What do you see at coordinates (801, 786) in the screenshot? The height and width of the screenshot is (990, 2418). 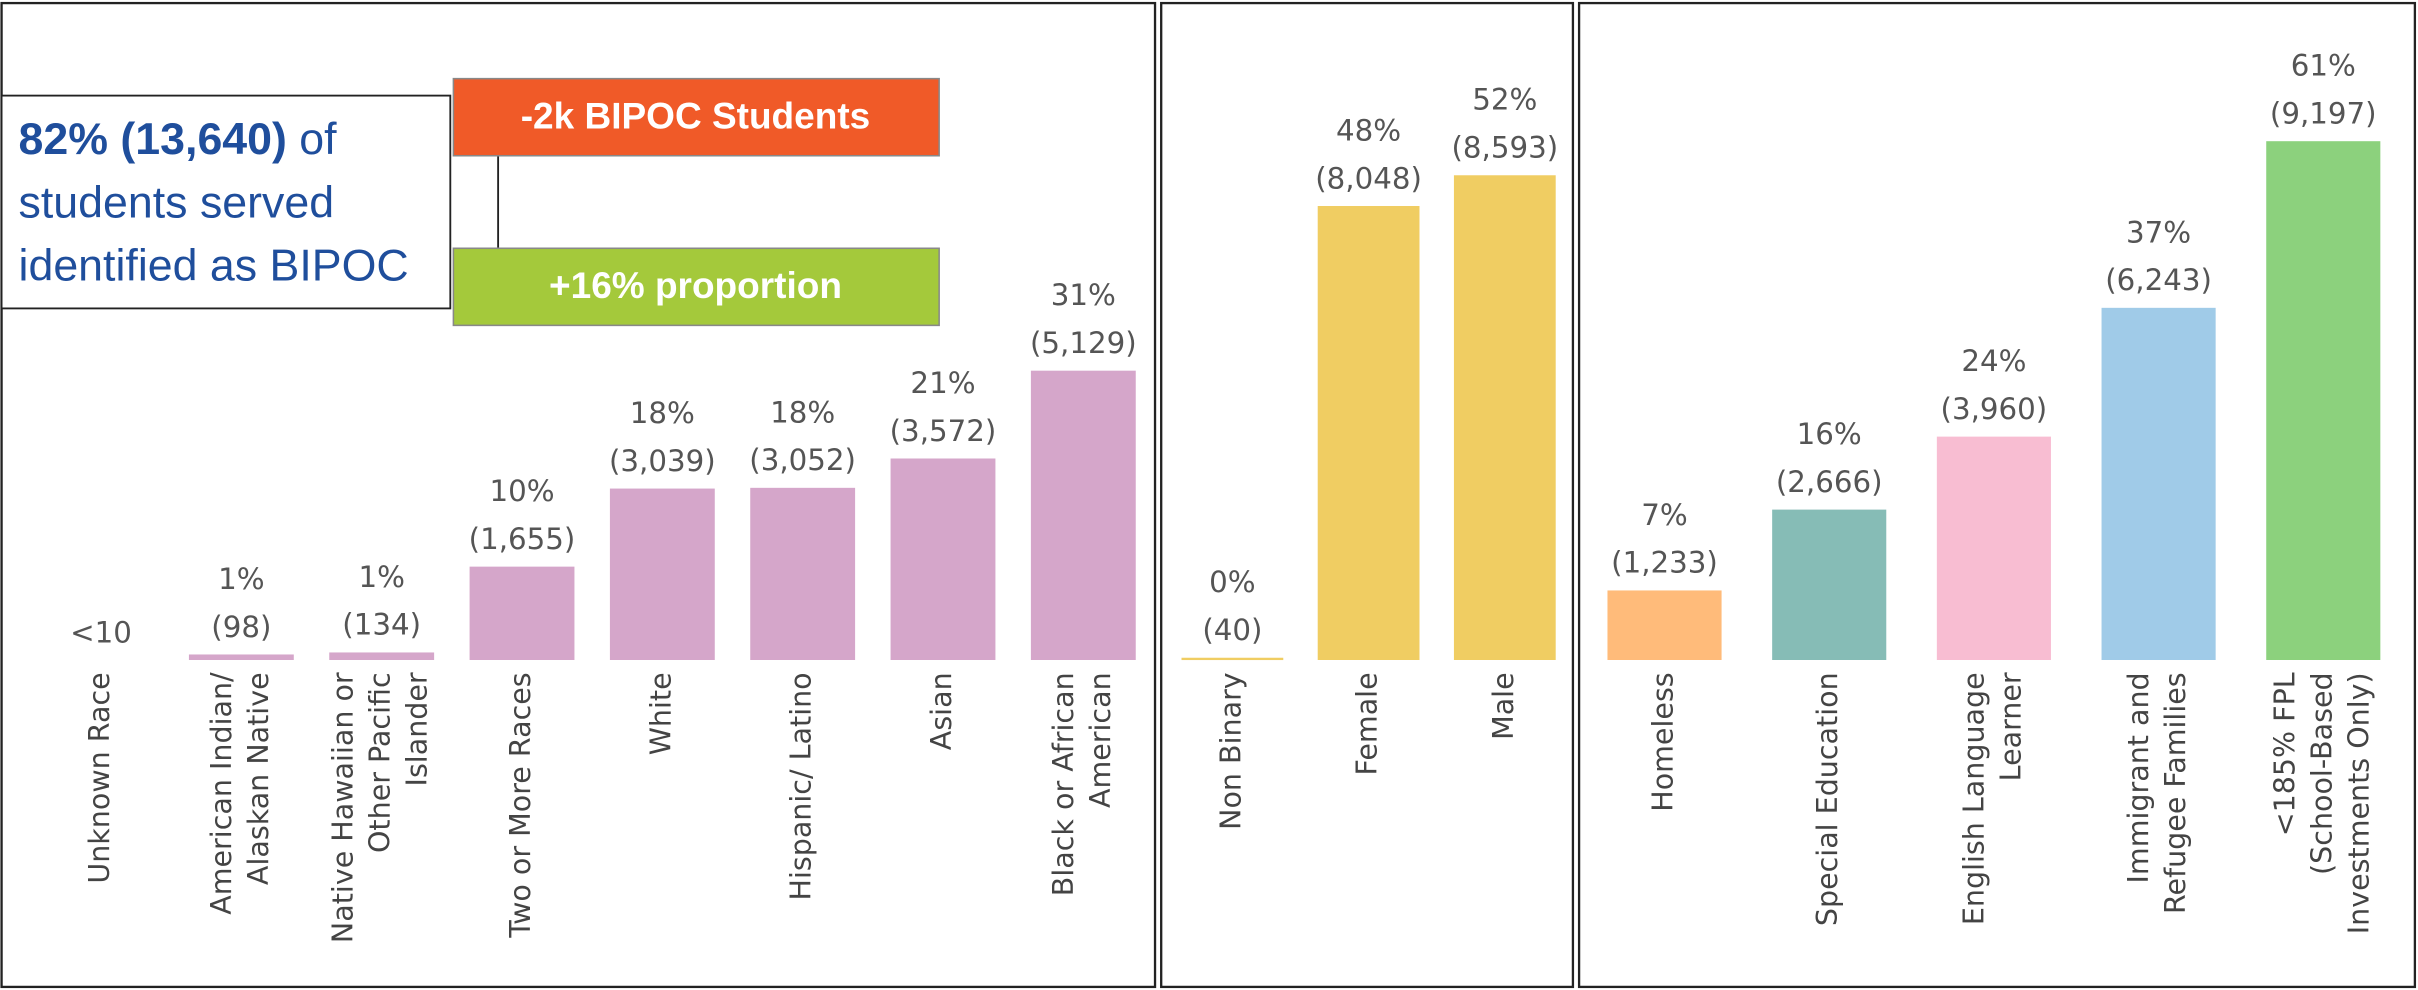 I see `x-tick-label: Hispanic/ Latino` at bounding box center [801, 786].